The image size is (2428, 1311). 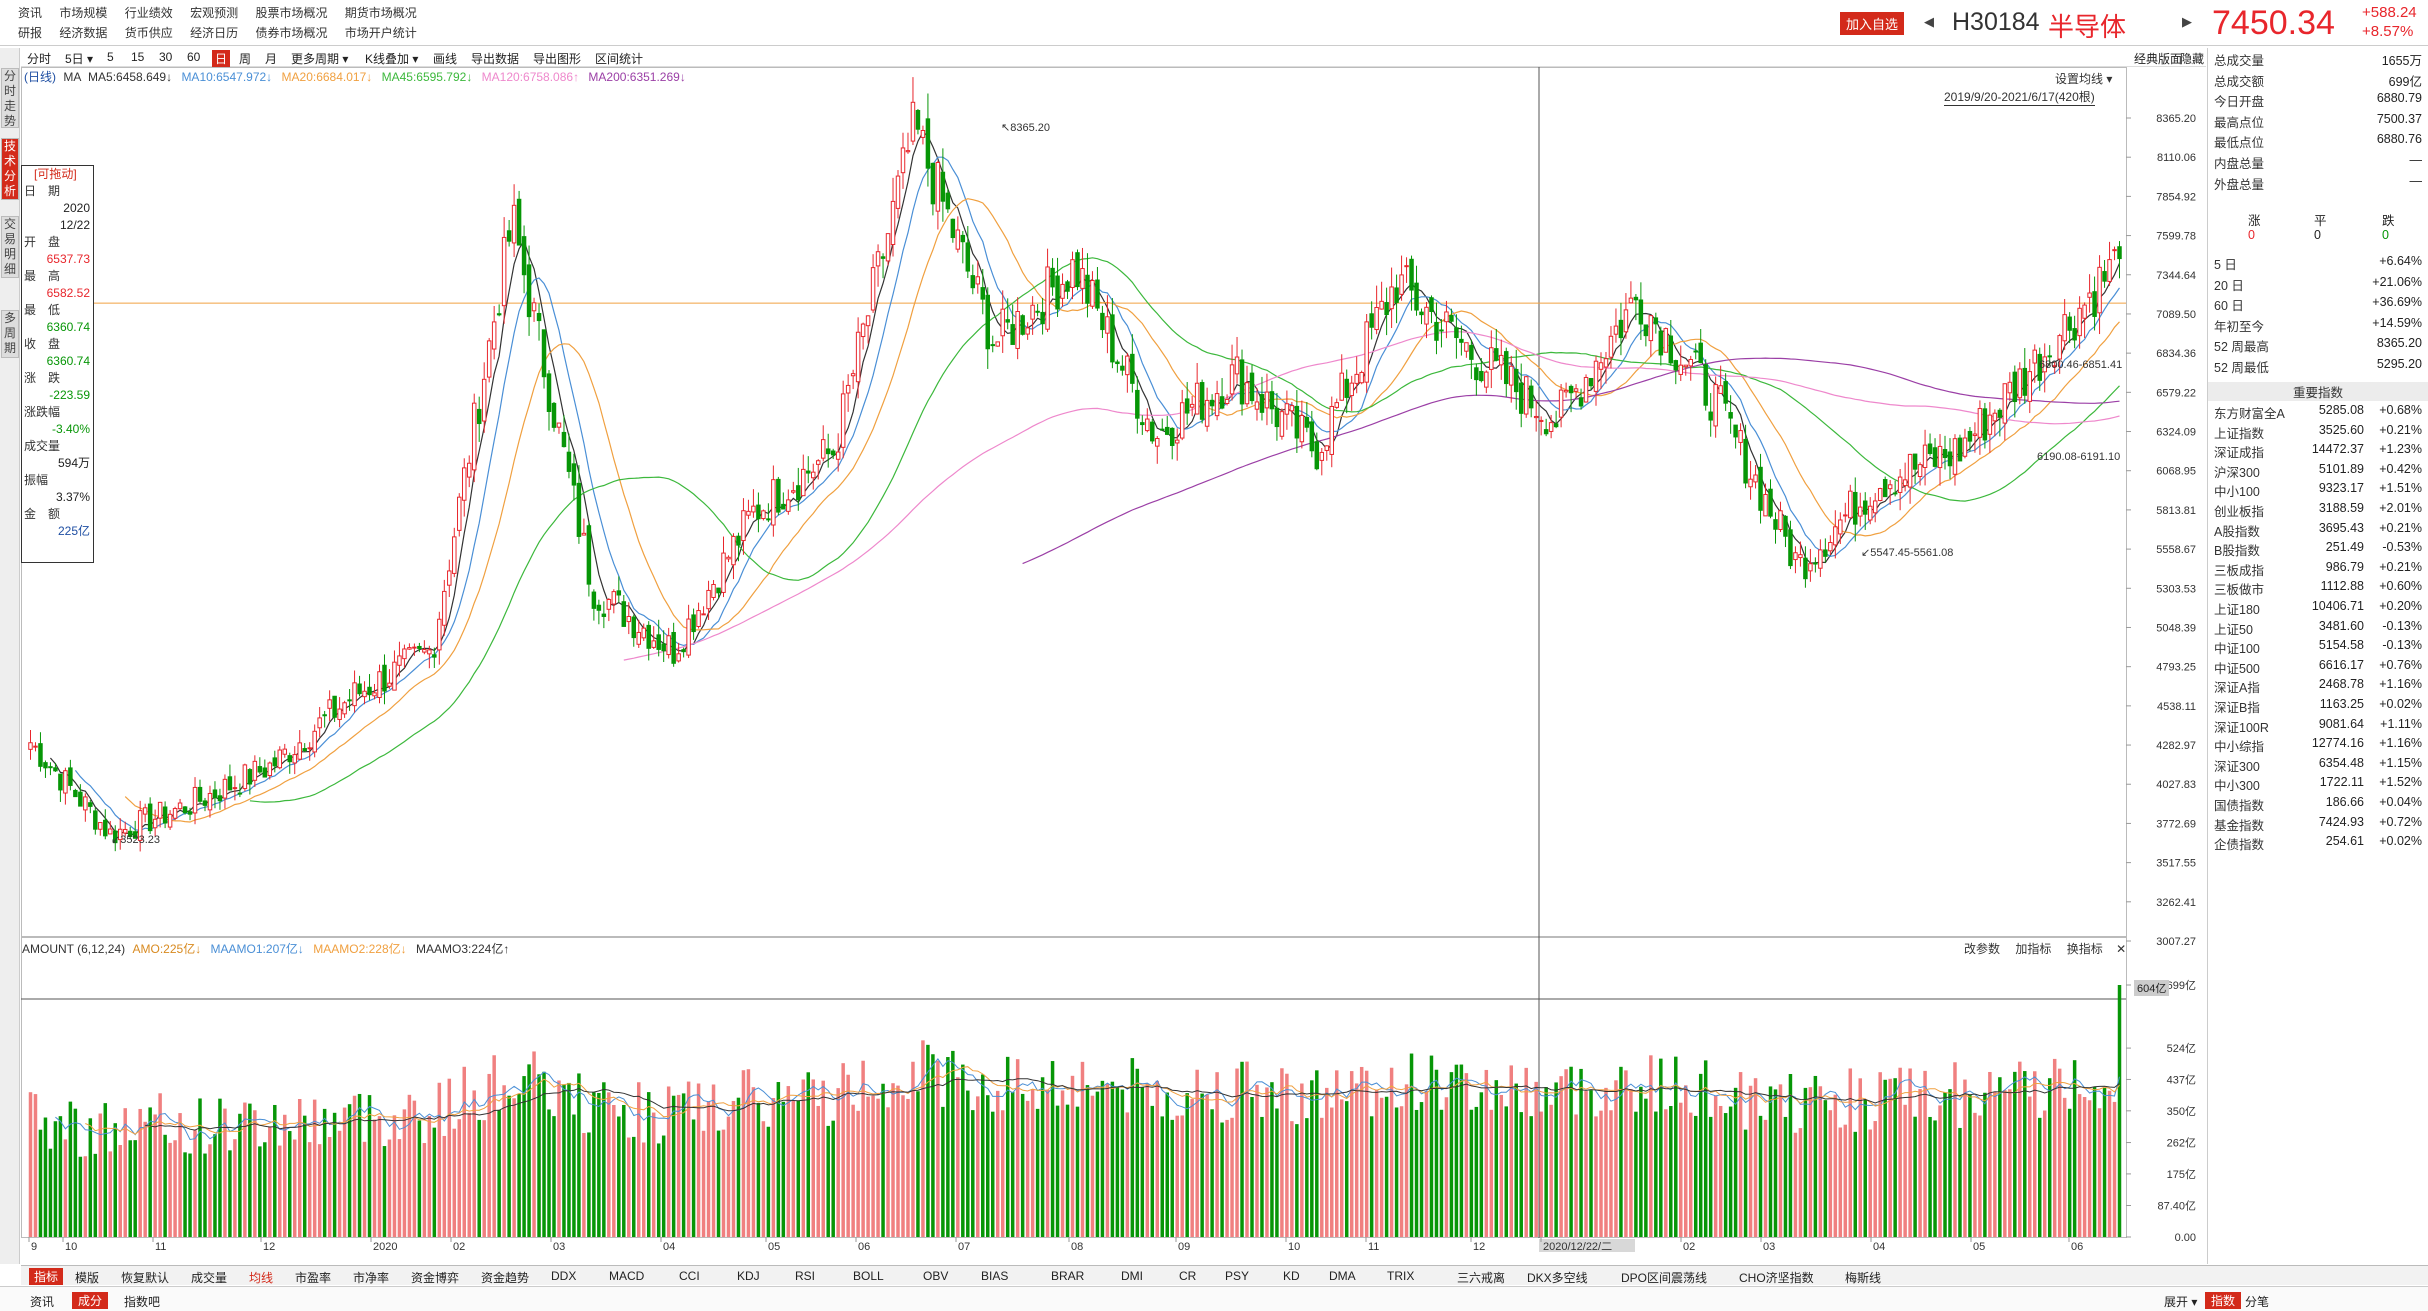 I want to click on period-30min: 30, so click(x=166, y=57).